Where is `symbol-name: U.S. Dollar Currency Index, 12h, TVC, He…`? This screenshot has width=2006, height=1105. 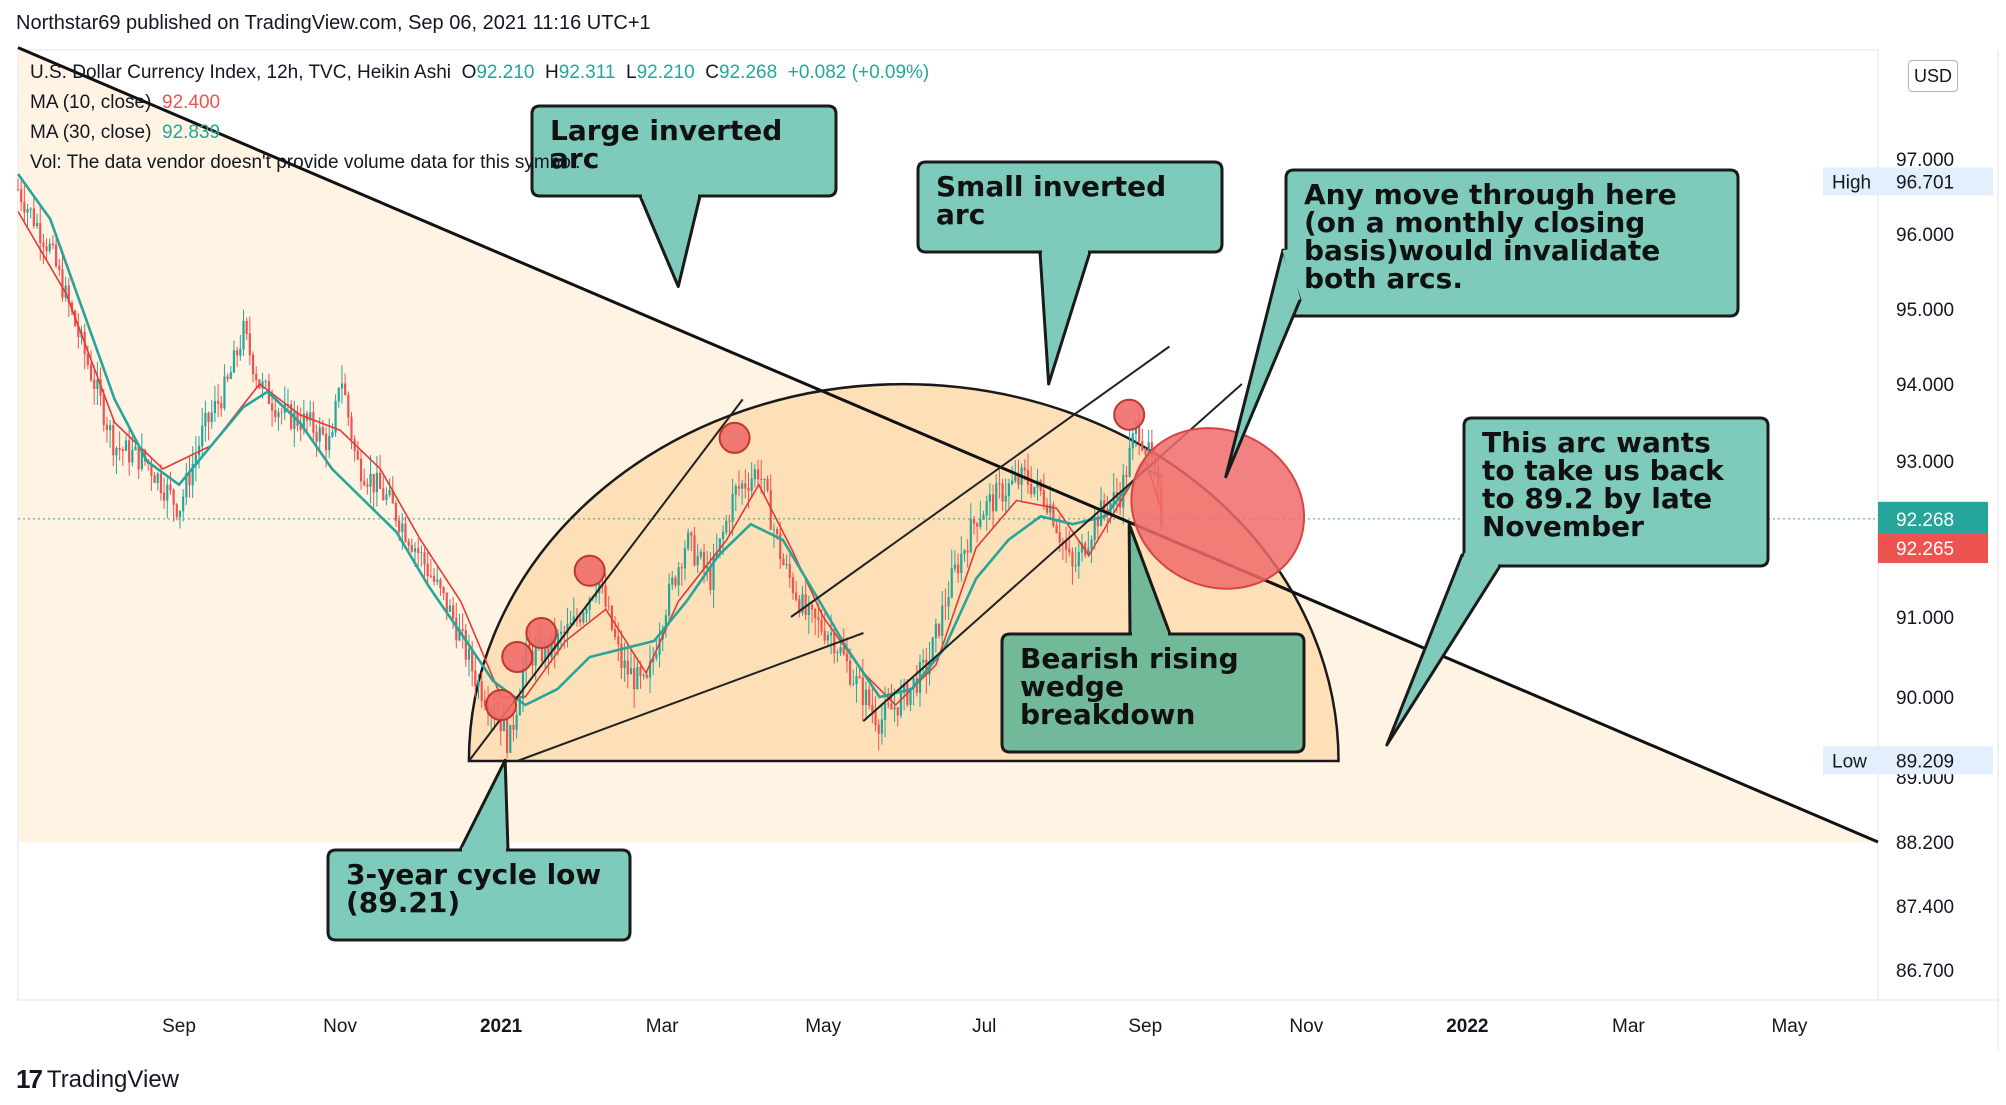 symbol-name: U.S. Dollar Currency Index, 12h, TVC, He… is located at coordinates (240, 72).